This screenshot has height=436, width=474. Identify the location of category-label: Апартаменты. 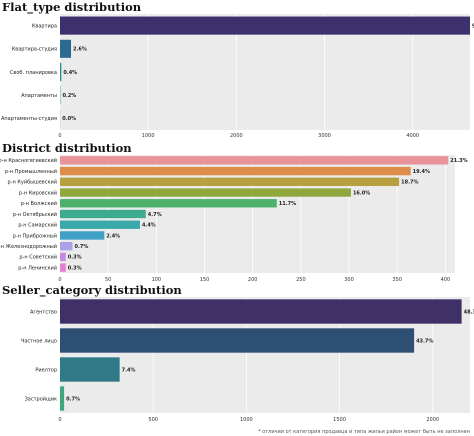
(39, 96).